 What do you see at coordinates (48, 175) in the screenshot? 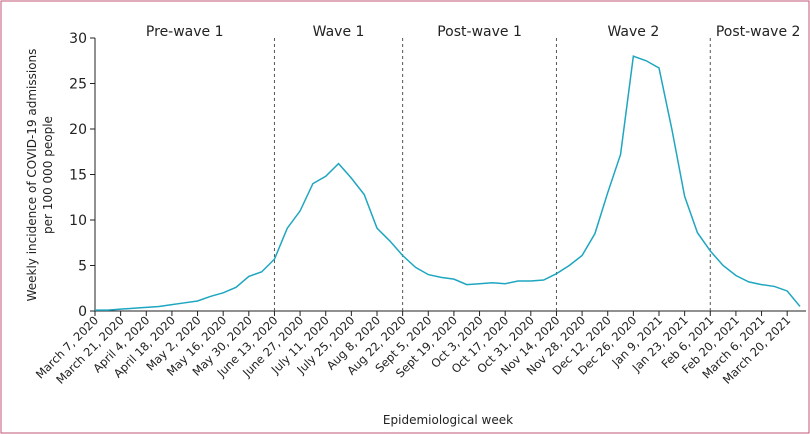
I see `y-axis-label: per 100 000 people` at bounding box center [48, 175].